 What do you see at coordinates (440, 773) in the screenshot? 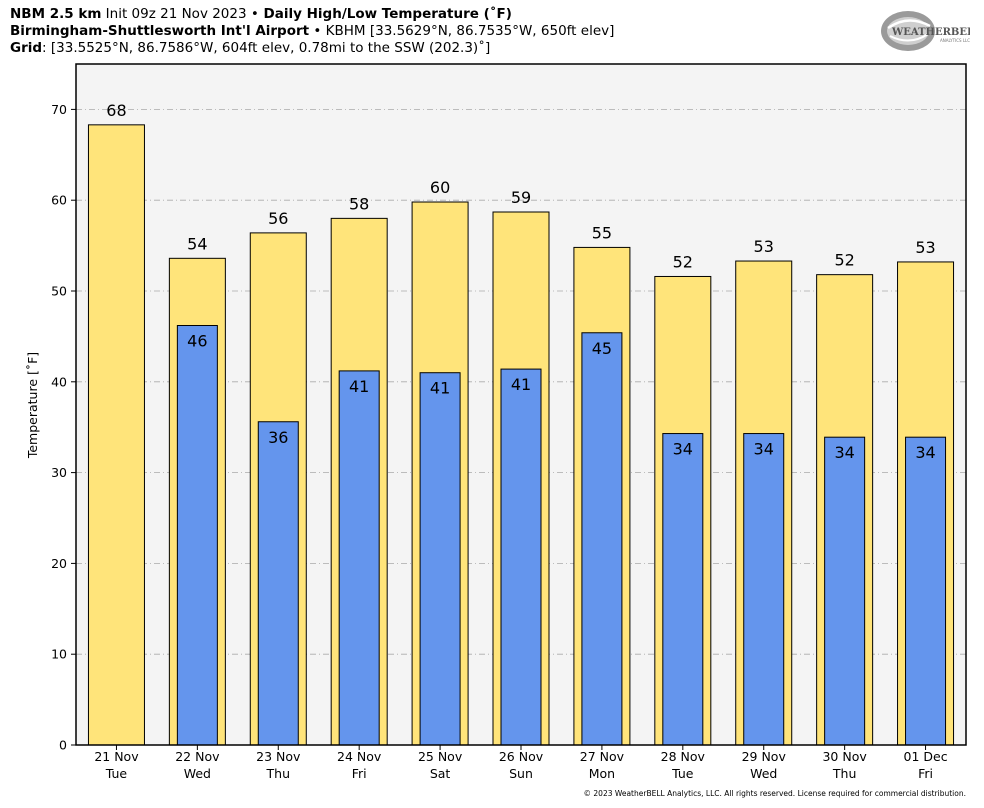
I see `x-tick-day: Sat` at bounding box center [440, 773].